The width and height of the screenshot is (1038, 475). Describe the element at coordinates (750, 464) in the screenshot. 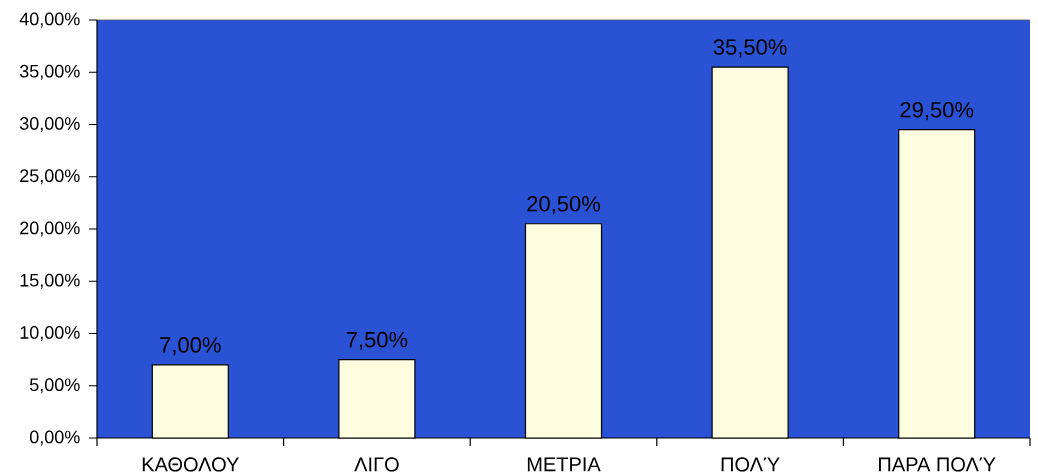

I see `x-tick-label: ΠΟΛΎ` at that location.